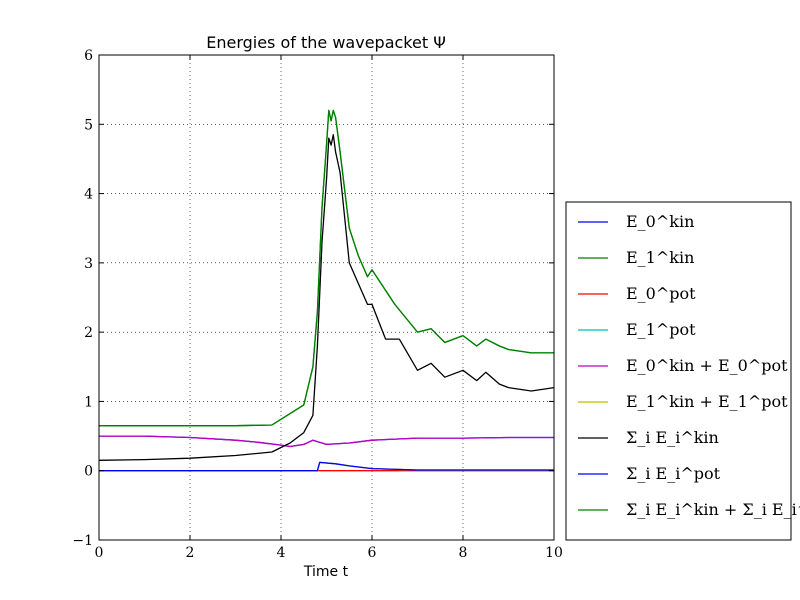  Describe the element at coordinates (326, 572) in the screenshot. I see `x-axis-label: Time t` at that location.